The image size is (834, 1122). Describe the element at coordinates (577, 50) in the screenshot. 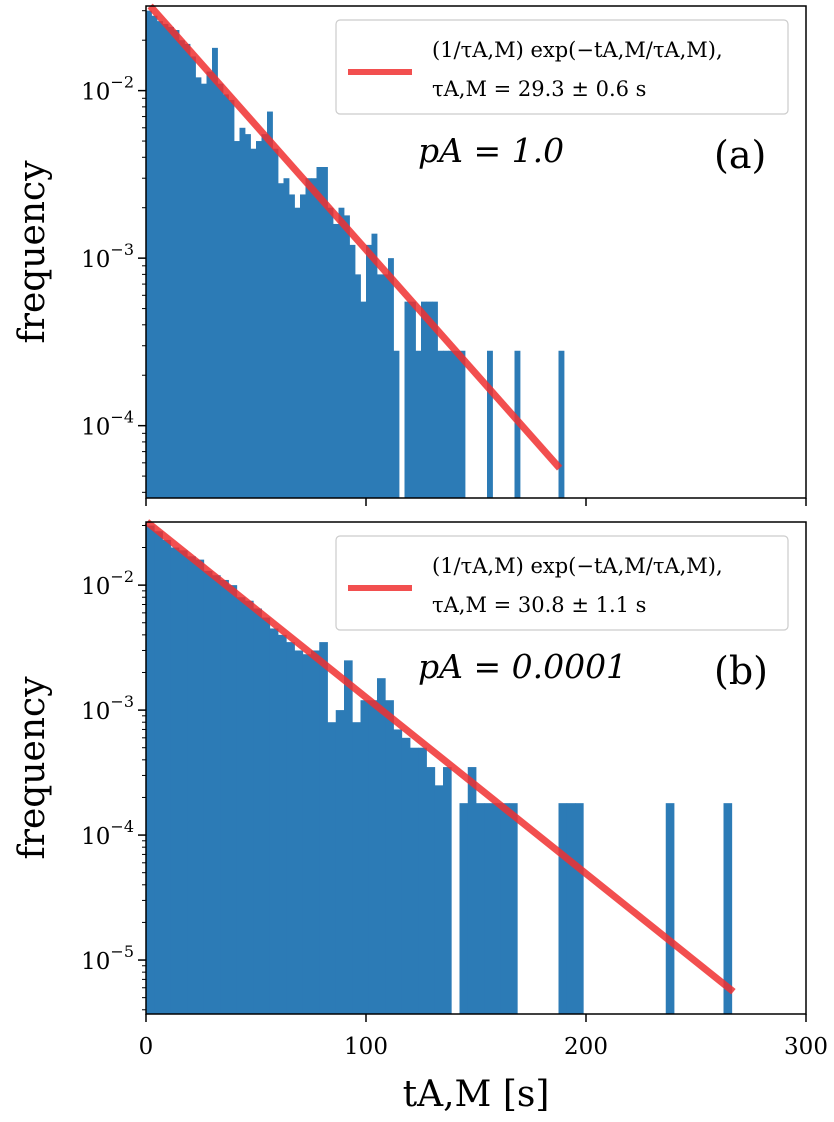

I see `legend-text-line1-a: (1/τA,M) exp(−tA,M/τA,M),` at that location.